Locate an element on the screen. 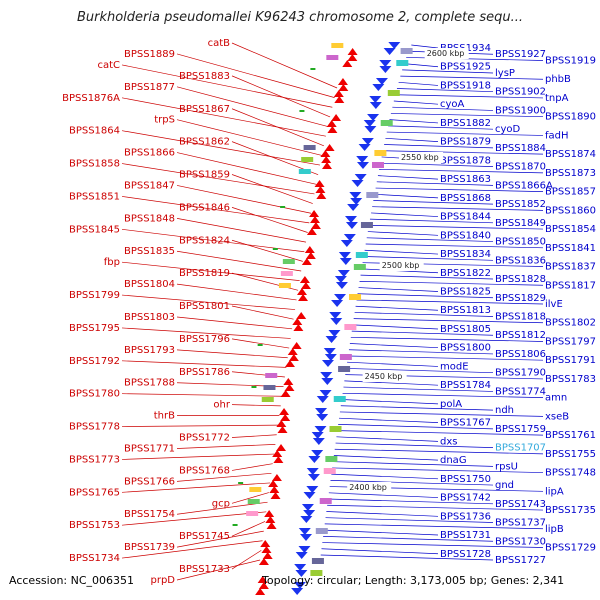  right-gene-label: BPSS1841 is located at coordinates (570, 248).